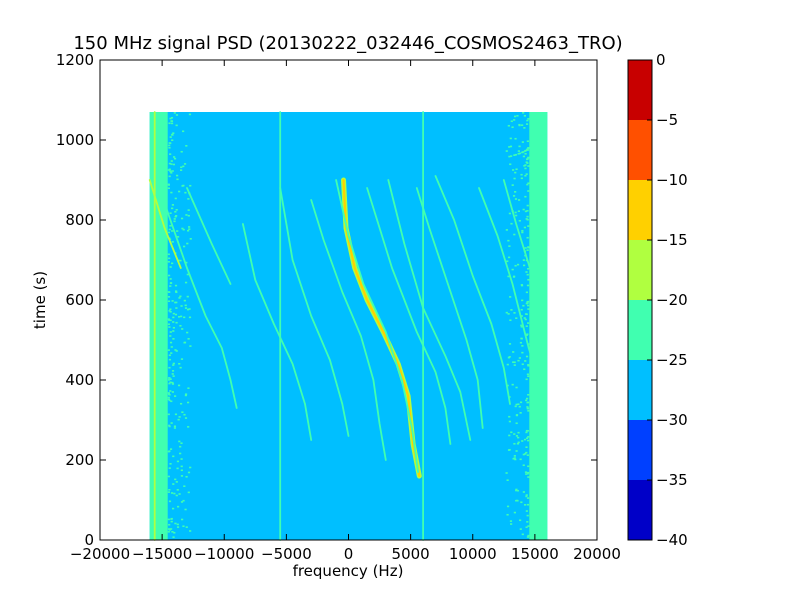  I want to click on y-axis-label: time (s), so click(40, 300).